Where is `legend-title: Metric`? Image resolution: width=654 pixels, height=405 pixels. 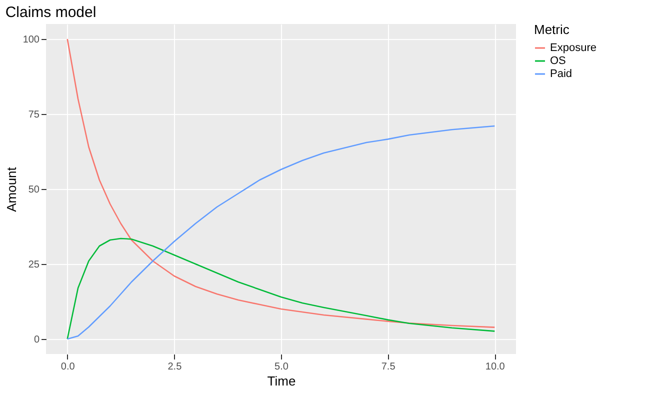 legend-title: Metric is located at coordinates (552, 29).